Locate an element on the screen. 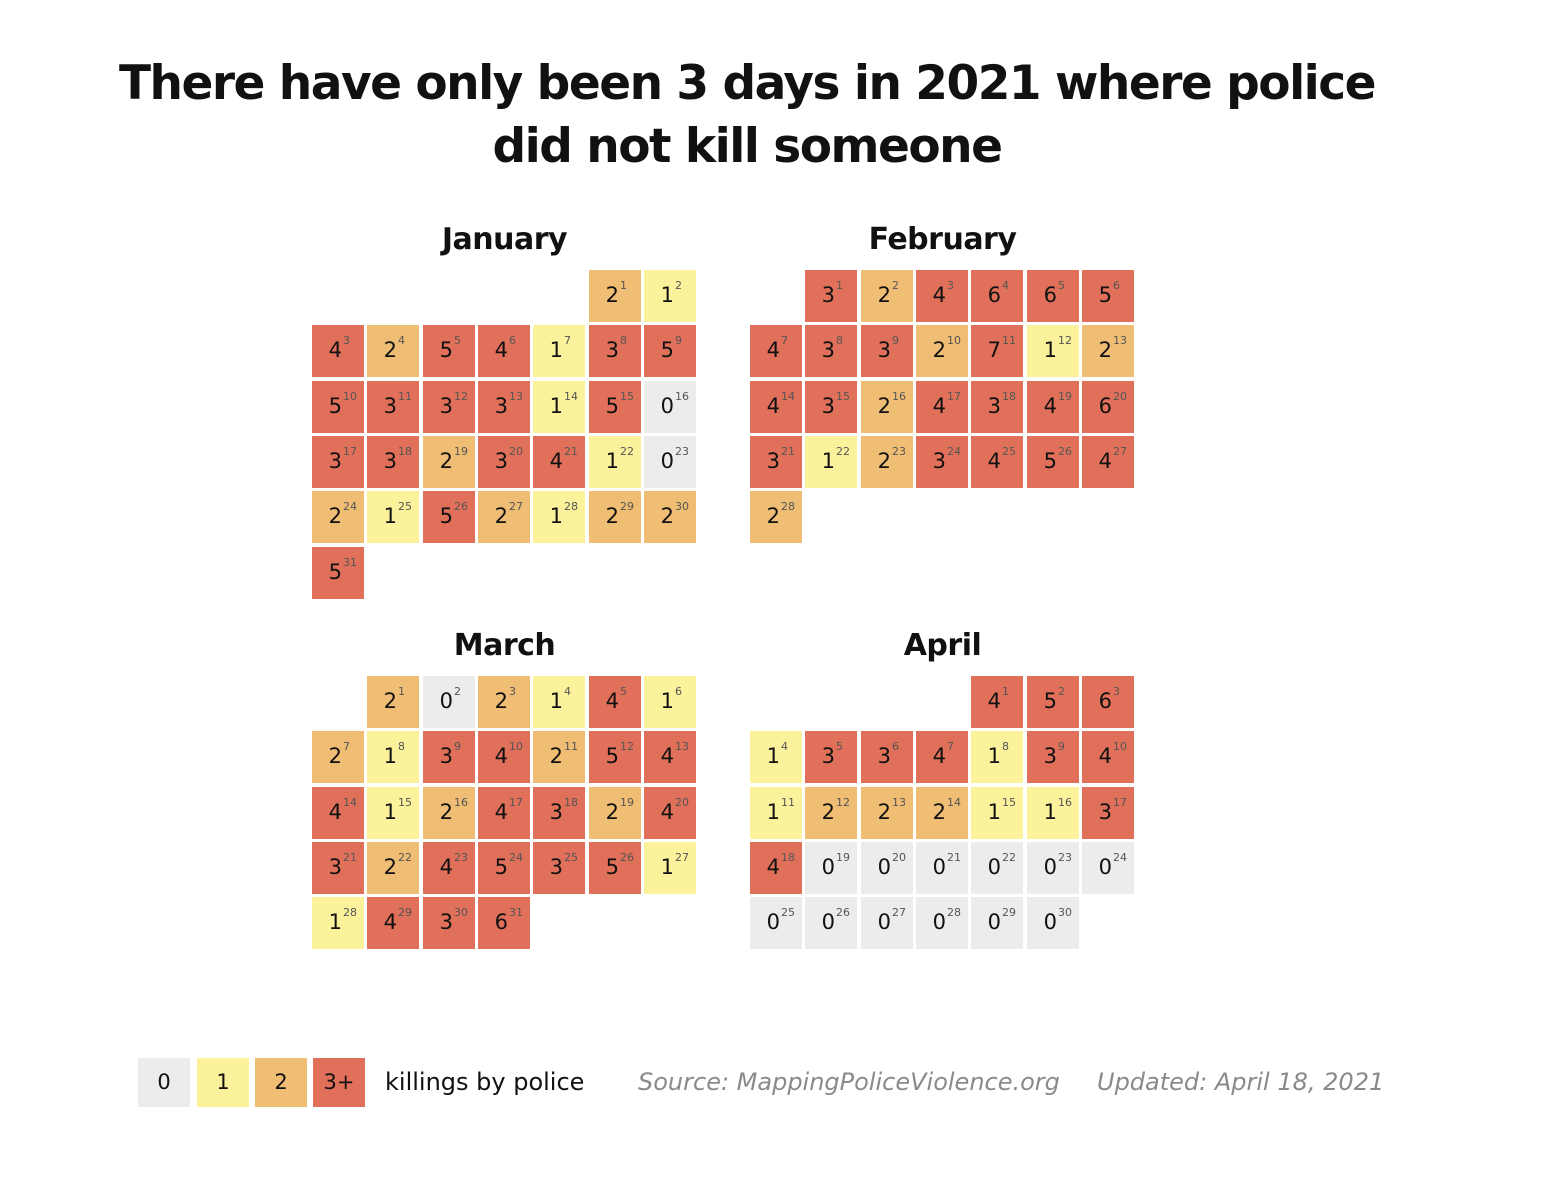  day-cell: 5 26 is located at coordinates (449, 517).